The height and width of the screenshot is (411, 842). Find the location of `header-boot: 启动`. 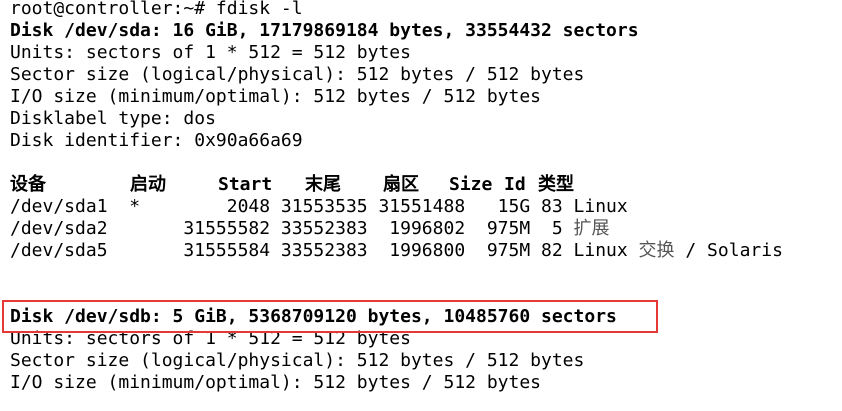

header-boot: 启动 is located at coordinates (148, 184).